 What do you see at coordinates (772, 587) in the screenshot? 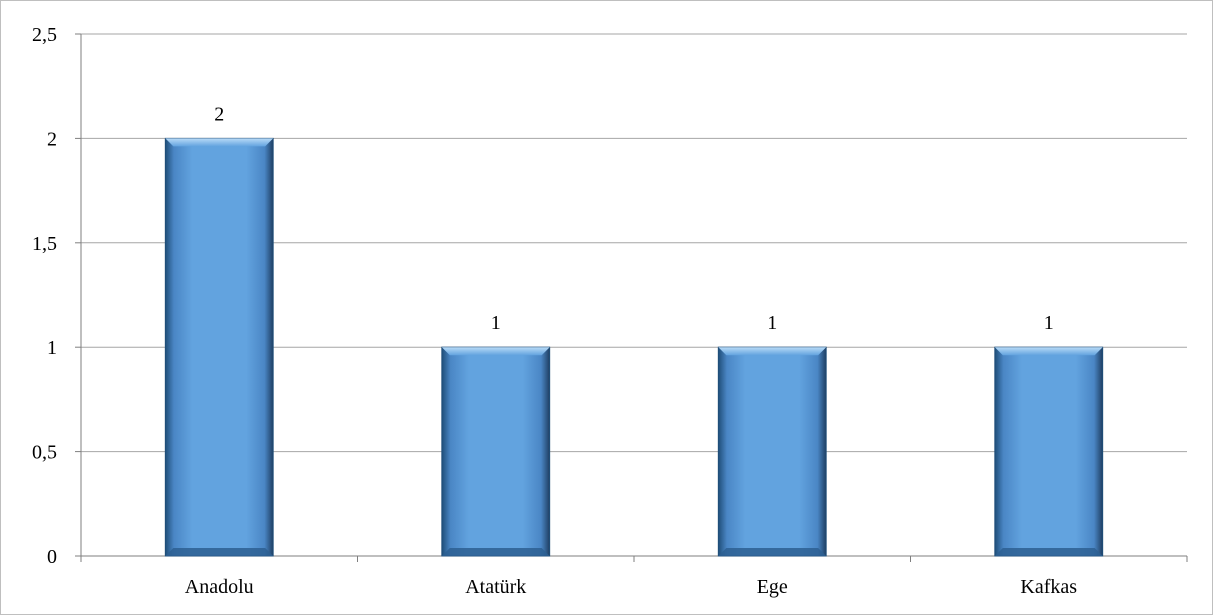
I see `x-tick-label: Ege` at bounding box center [772, 587].